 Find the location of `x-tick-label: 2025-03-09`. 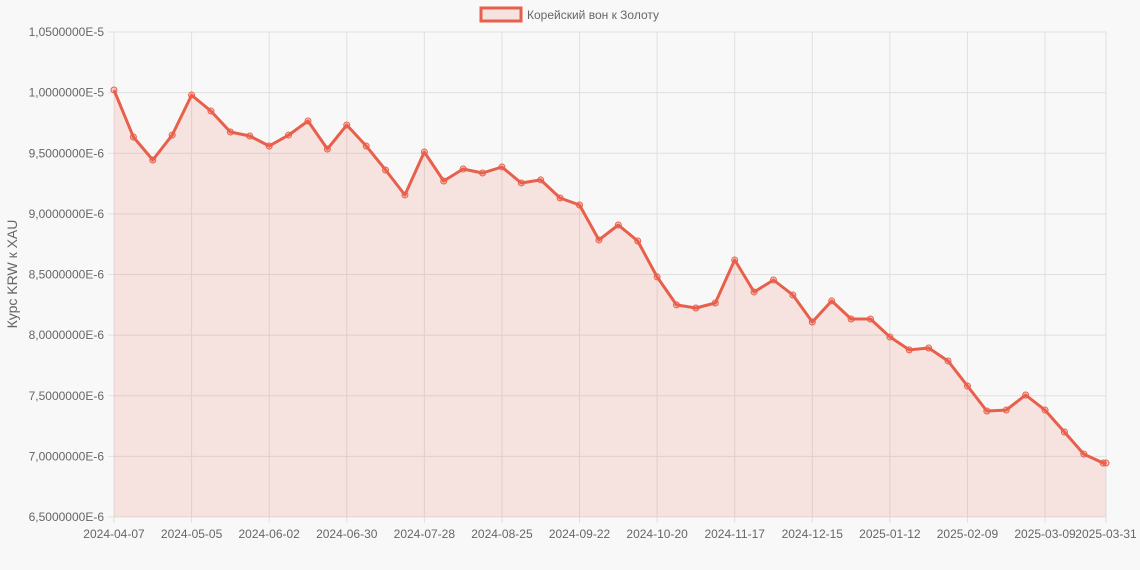

x-tick-label: 2025-03-09 is located at coordinates (1045, 534).